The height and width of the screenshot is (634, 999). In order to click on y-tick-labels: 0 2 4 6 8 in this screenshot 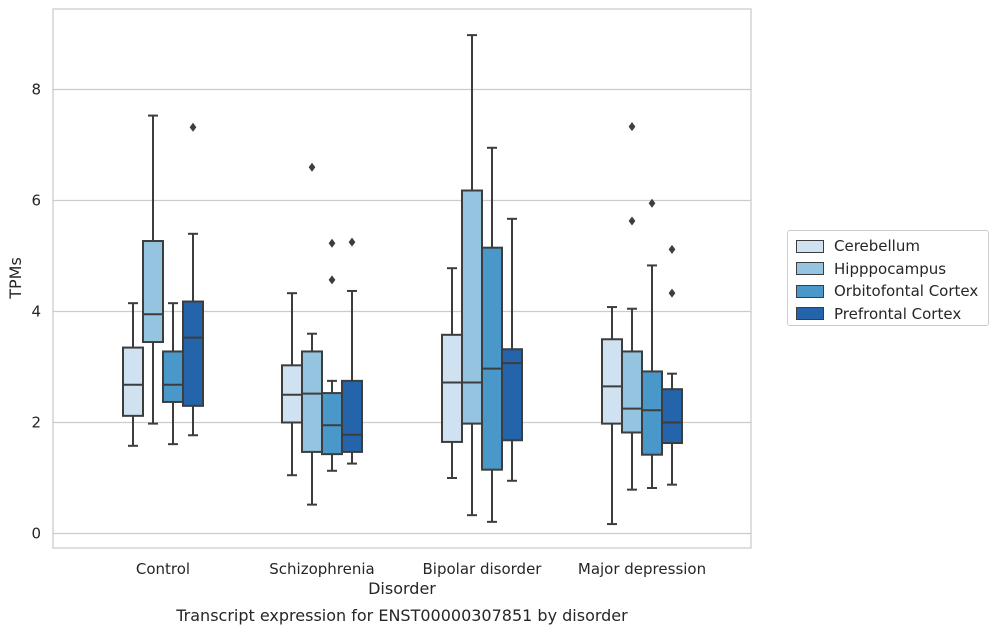, I will do `click(36, 312)`.